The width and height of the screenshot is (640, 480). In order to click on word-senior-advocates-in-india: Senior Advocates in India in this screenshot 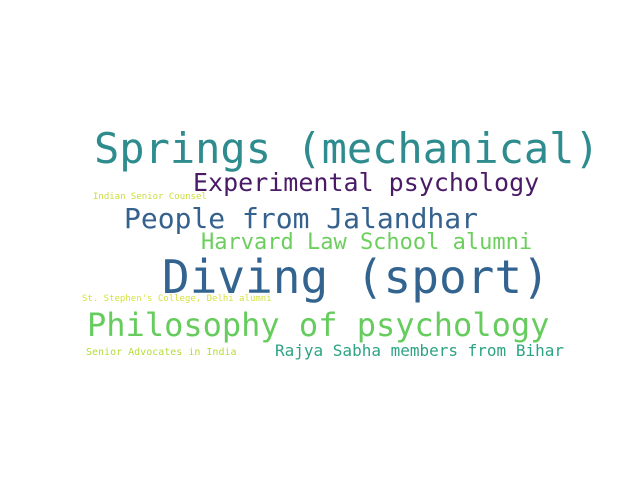, I will do `click(161, 352)`.